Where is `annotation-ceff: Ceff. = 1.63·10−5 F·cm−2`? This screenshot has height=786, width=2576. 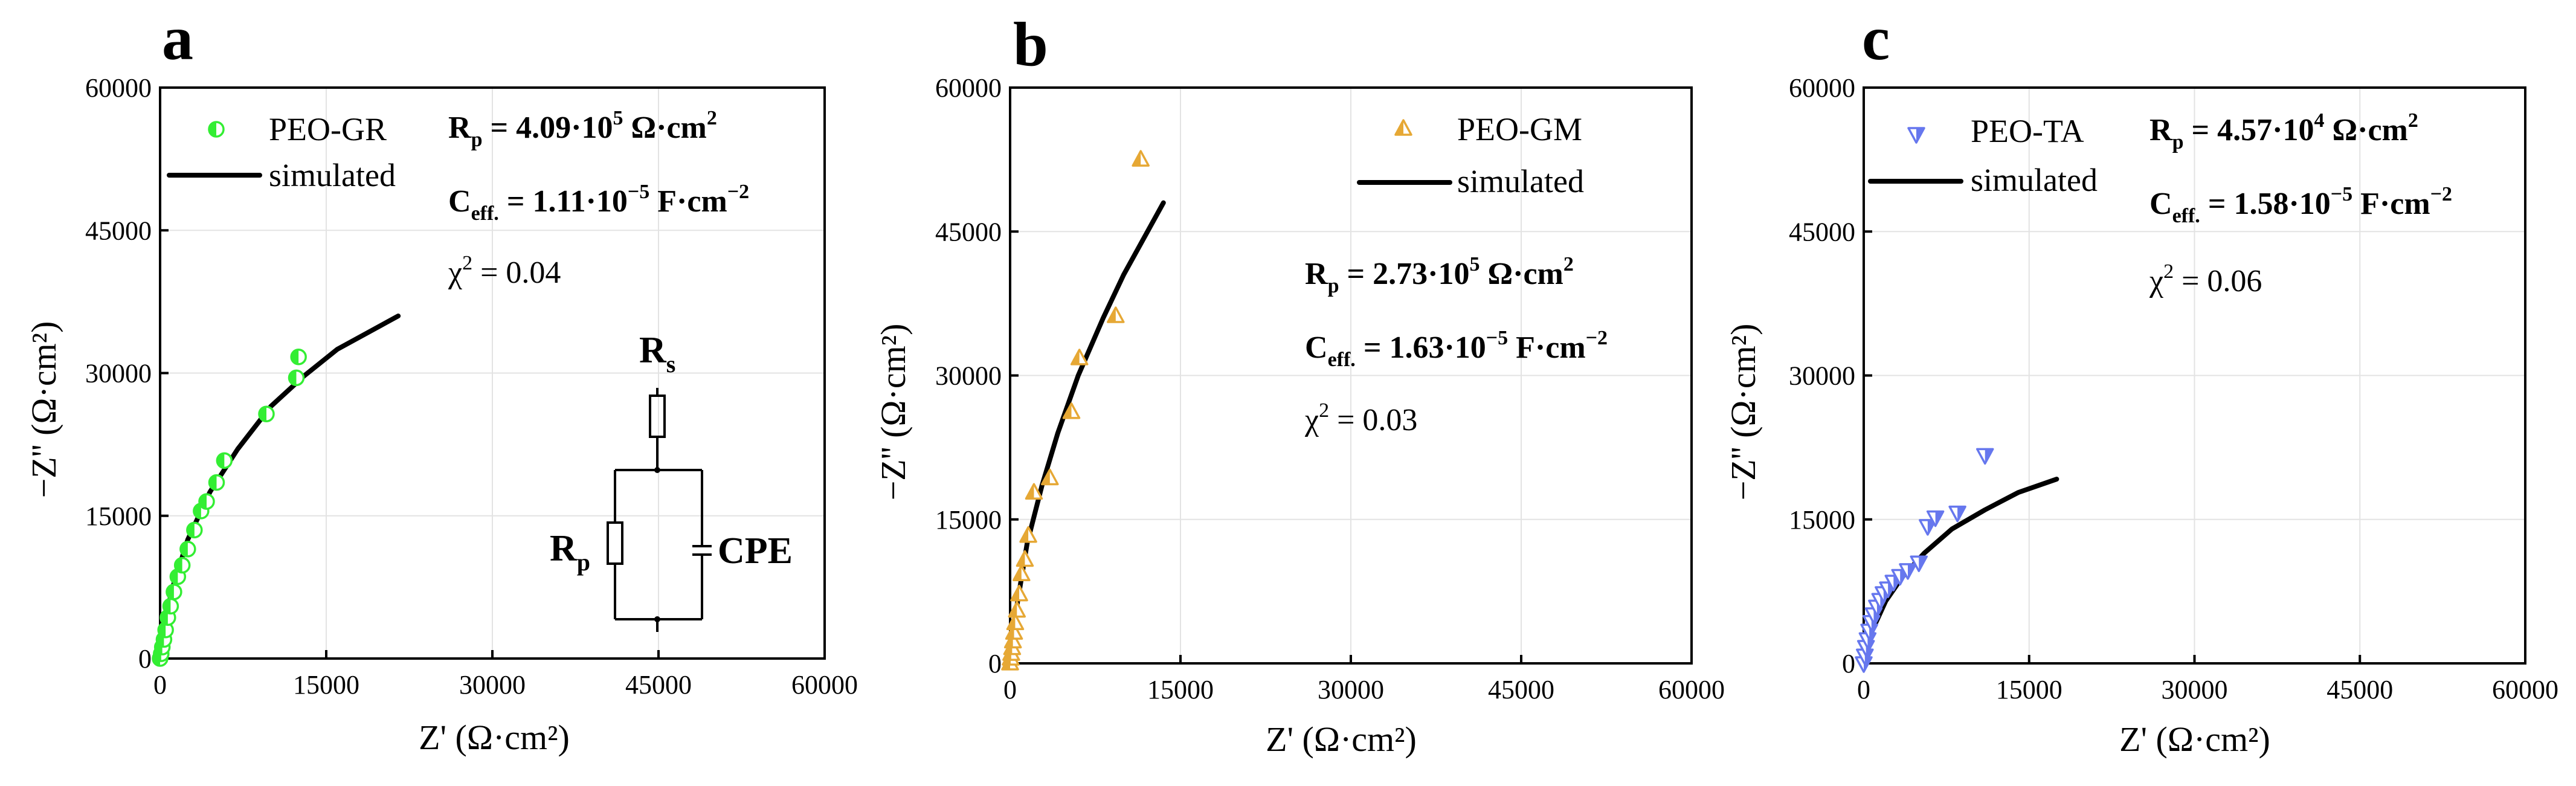
annotation-ceff: Ceff. = 1.63·10−5 F·cm−2 is located at coordinates (1456, 349).